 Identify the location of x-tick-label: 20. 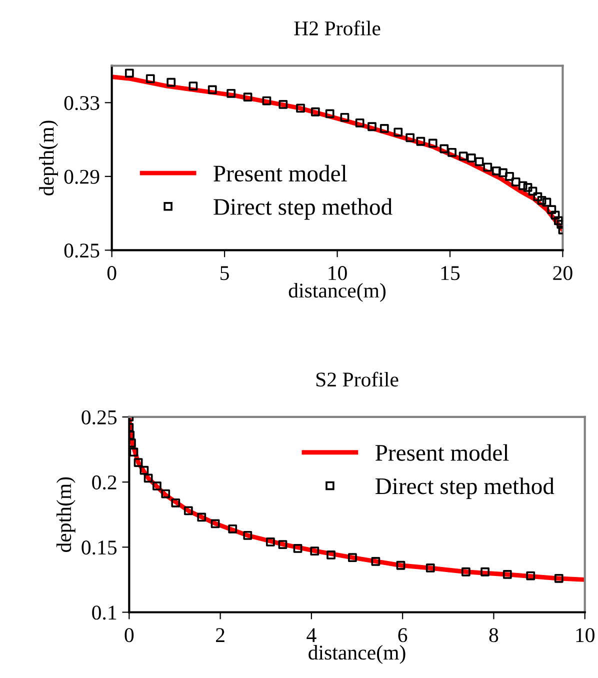
(562, 273).